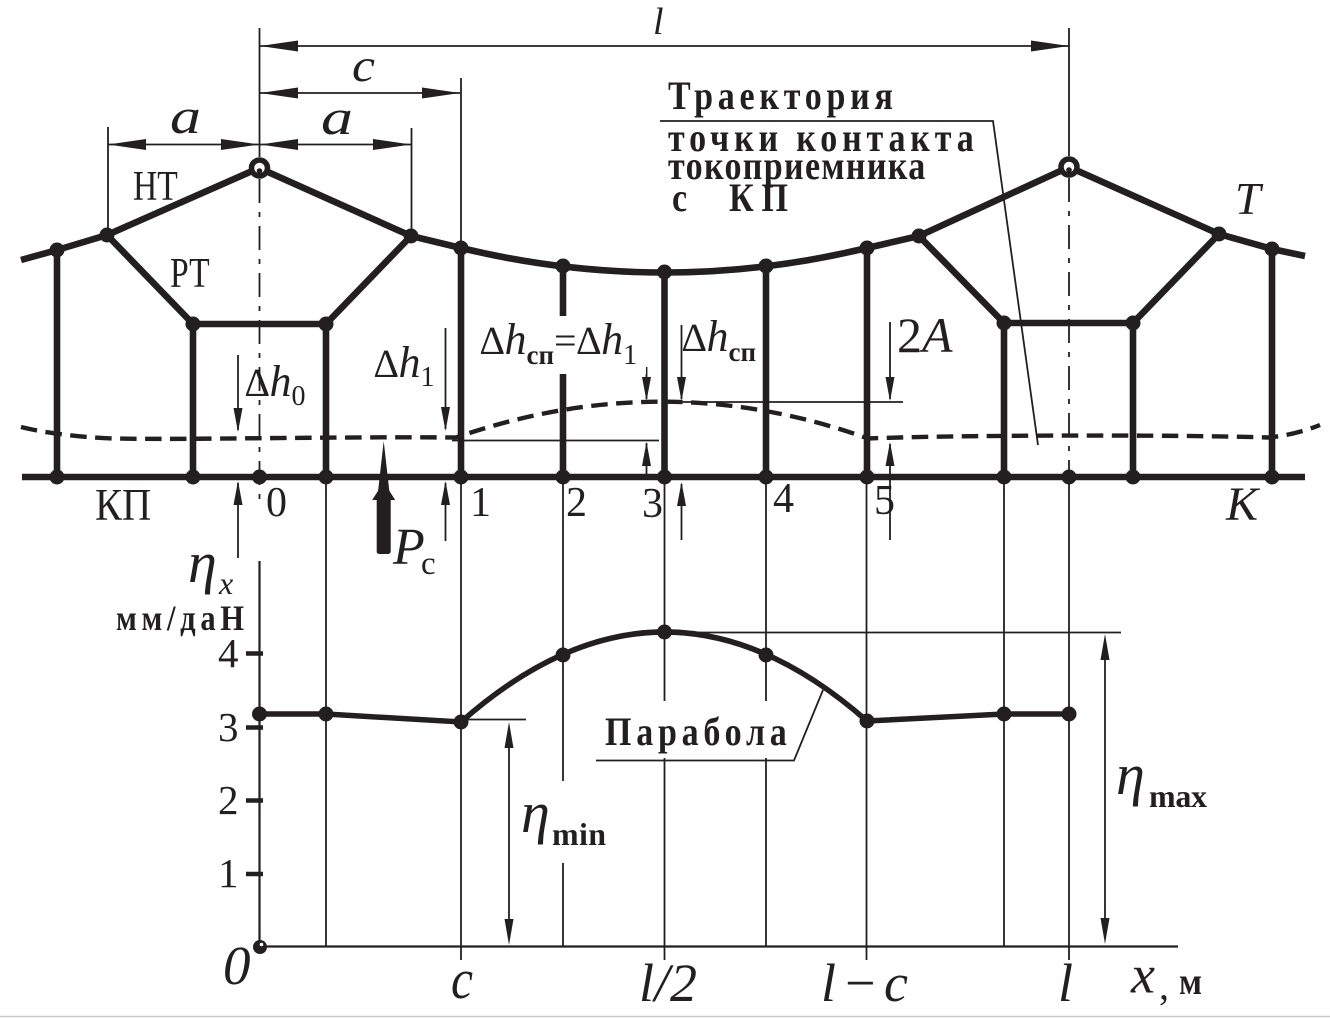  What do you see at coordinates (1249, 198) in the screenshot?
I see `svg-text: T` at bounding box center [1249, 198].